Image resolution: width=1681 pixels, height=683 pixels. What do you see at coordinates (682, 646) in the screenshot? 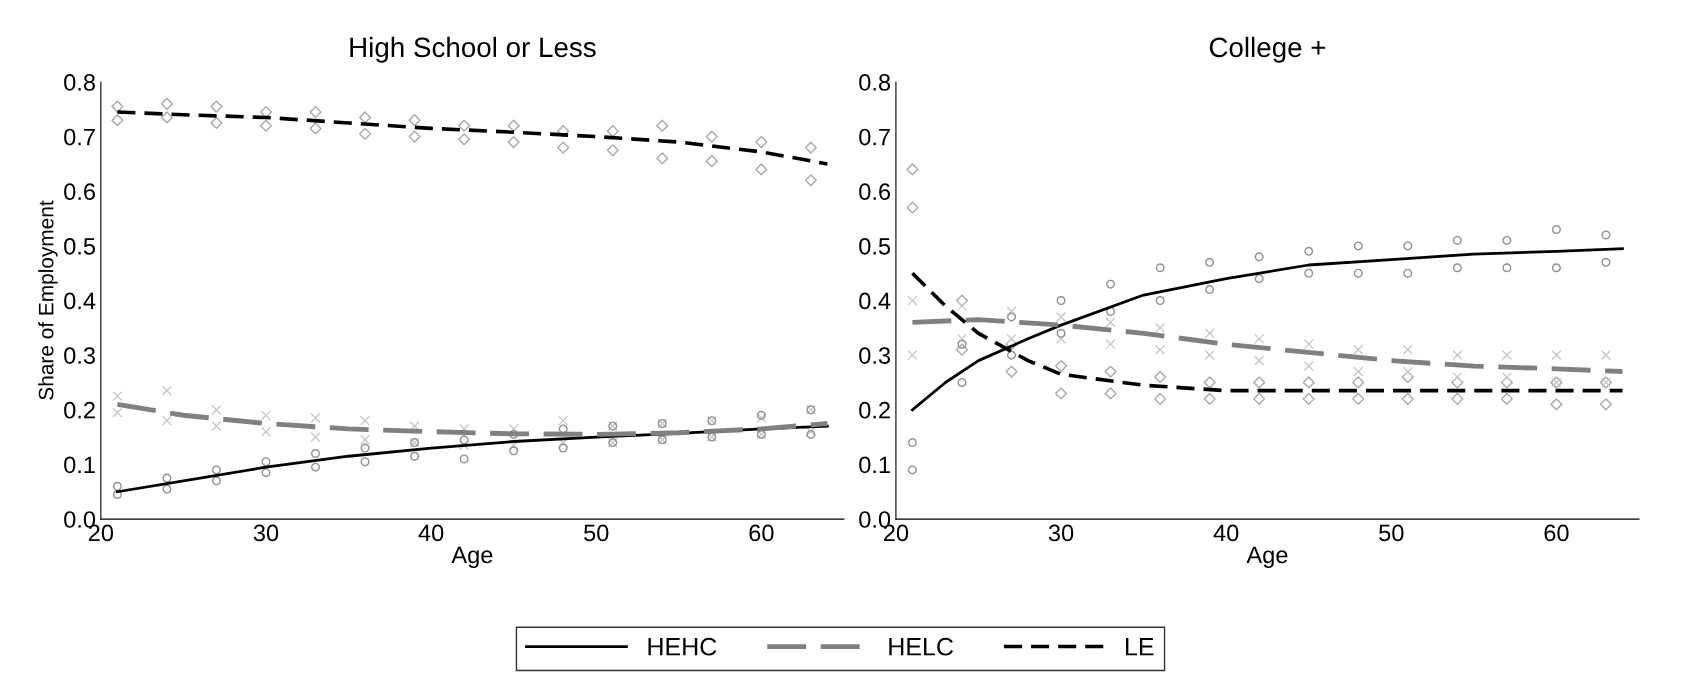
I see `legend-label: HEHC` at bounding box center [682, 646].